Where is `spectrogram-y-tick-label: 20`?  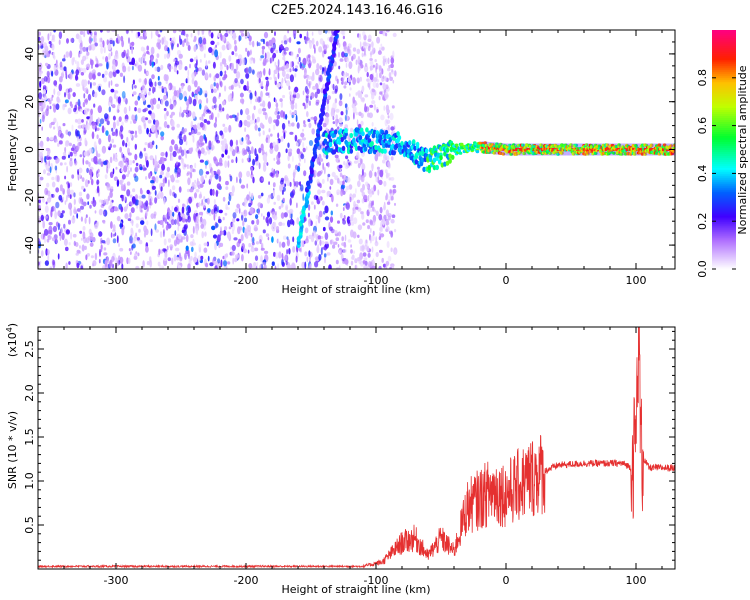
spectrogram-y-tick-label: 20 is located at coordinates (29, 102).